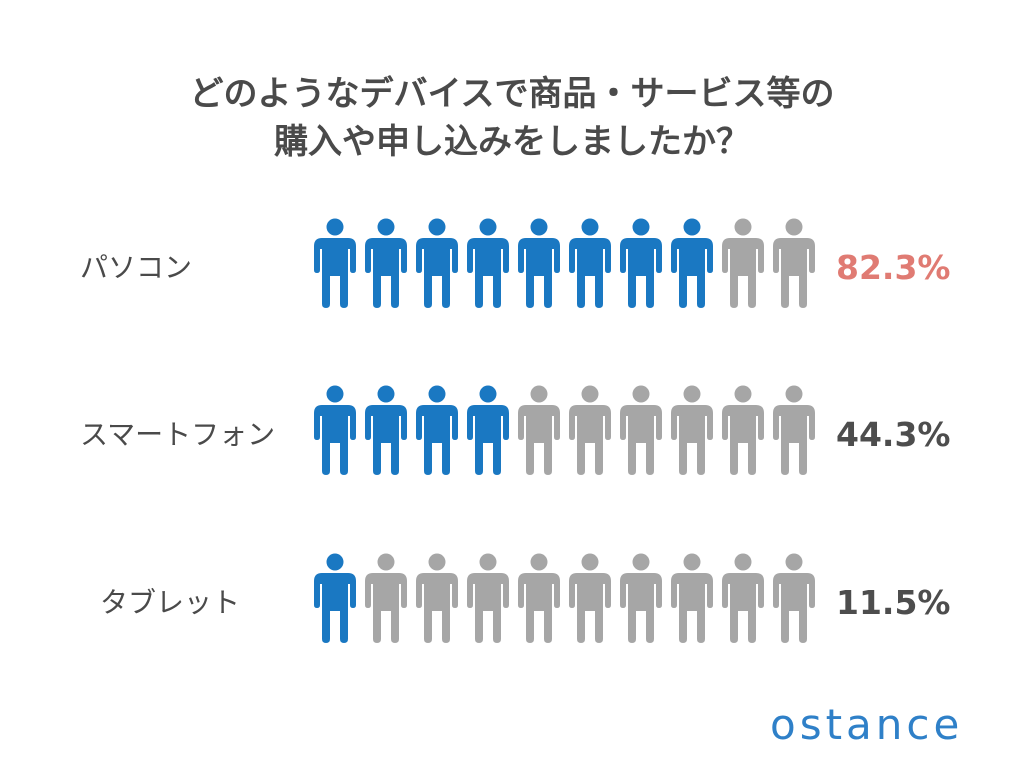 The width and height of the screenshot is (1024, 768). What do you see at coordinates (794, 430) in the screenshot?
I see `person-icon-smartphone-10-empty` at bounding box center [794, 430].